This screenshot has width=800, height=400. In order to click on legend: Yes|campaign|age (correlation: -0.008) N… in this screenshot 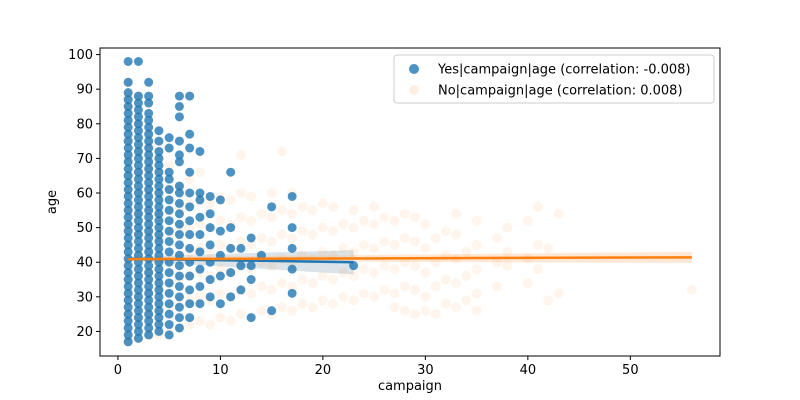, I will do `click(554, 79)`.